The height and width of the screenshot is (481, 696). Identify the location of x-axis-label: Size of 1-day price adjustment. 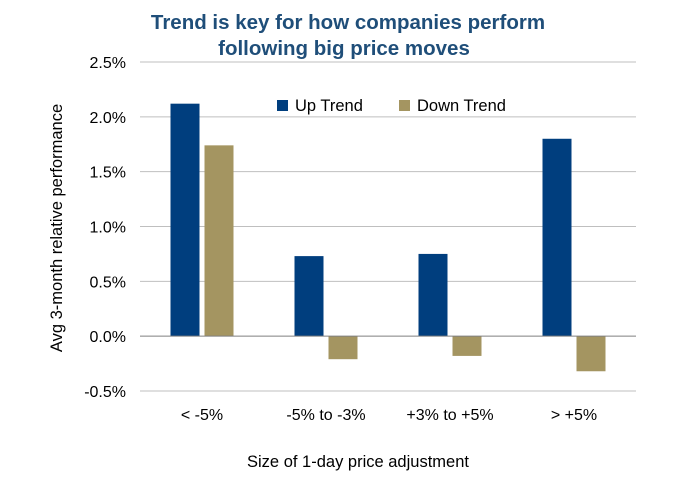
(358, 462).